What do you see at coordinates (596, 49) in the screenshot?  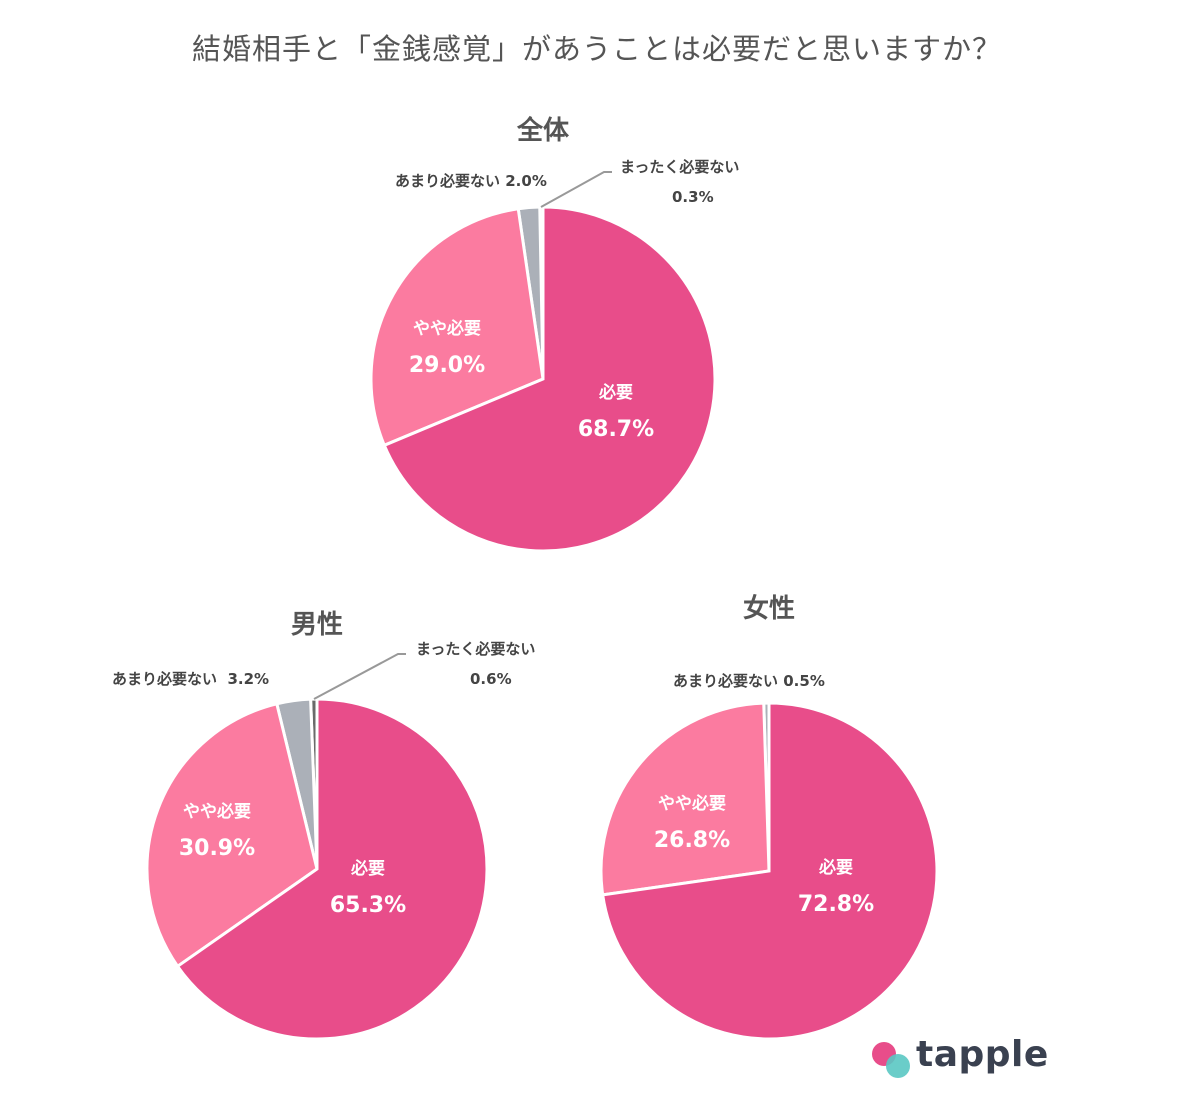 I see `chart-title: 結婚相手と「金銭感覚」があうことは必要だと思いますか？` at bounding box center [596, 49].